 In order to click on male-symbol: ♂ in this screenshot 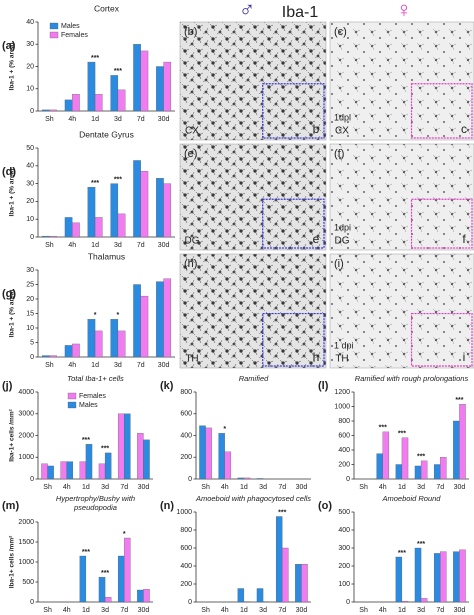, I will do `click(247, 11)`.